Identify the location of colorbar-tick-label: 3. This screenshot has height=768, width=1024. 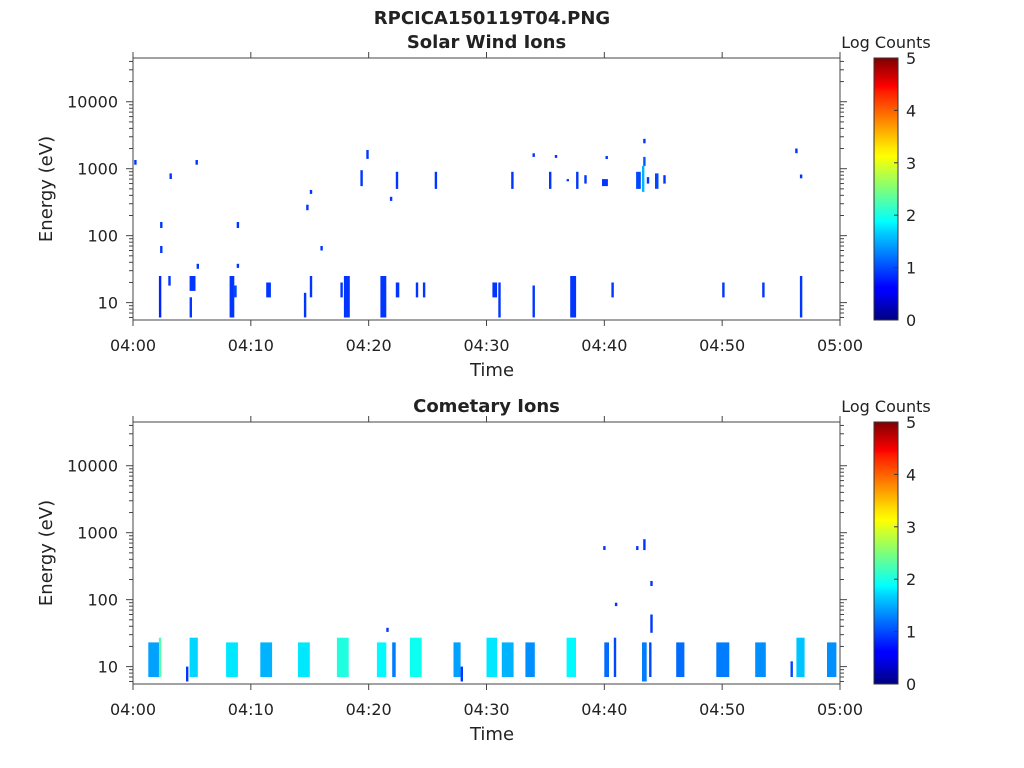
(911, 163).